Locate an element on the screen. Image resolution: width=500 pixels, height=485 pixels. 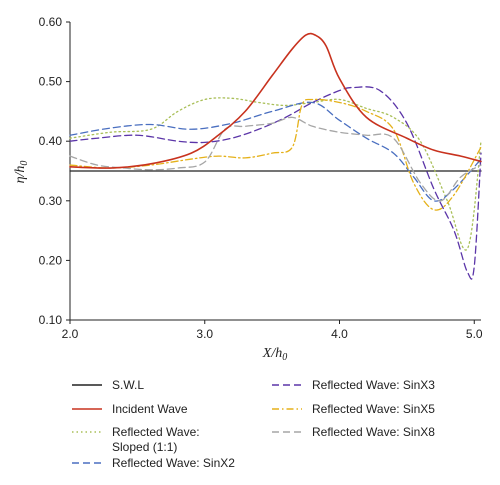
y-tick-label: 0.40 is located at coordinates (51, 141).